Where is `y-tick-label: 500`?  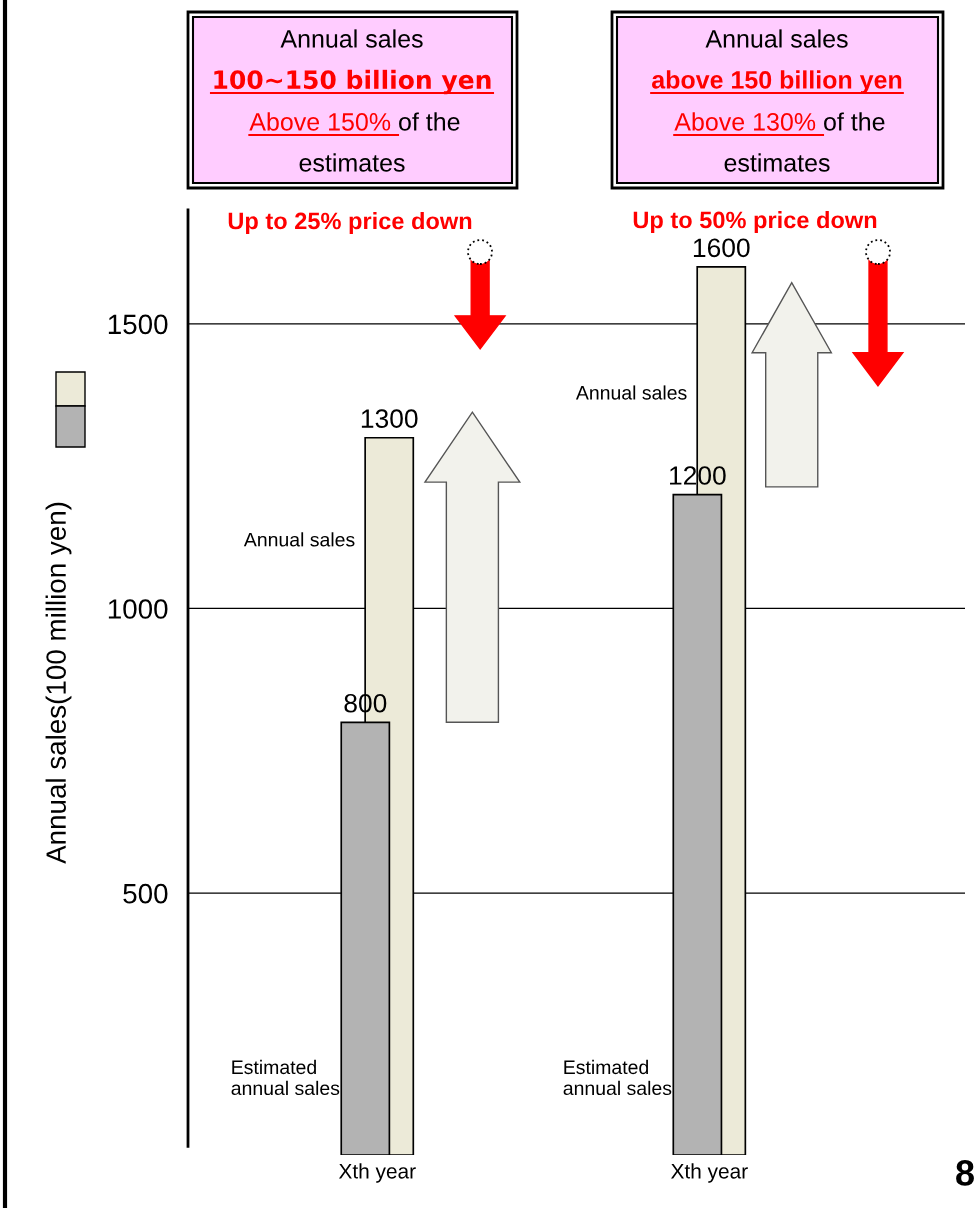
y-tick-label: 500 is located at coordinates (145, 893).